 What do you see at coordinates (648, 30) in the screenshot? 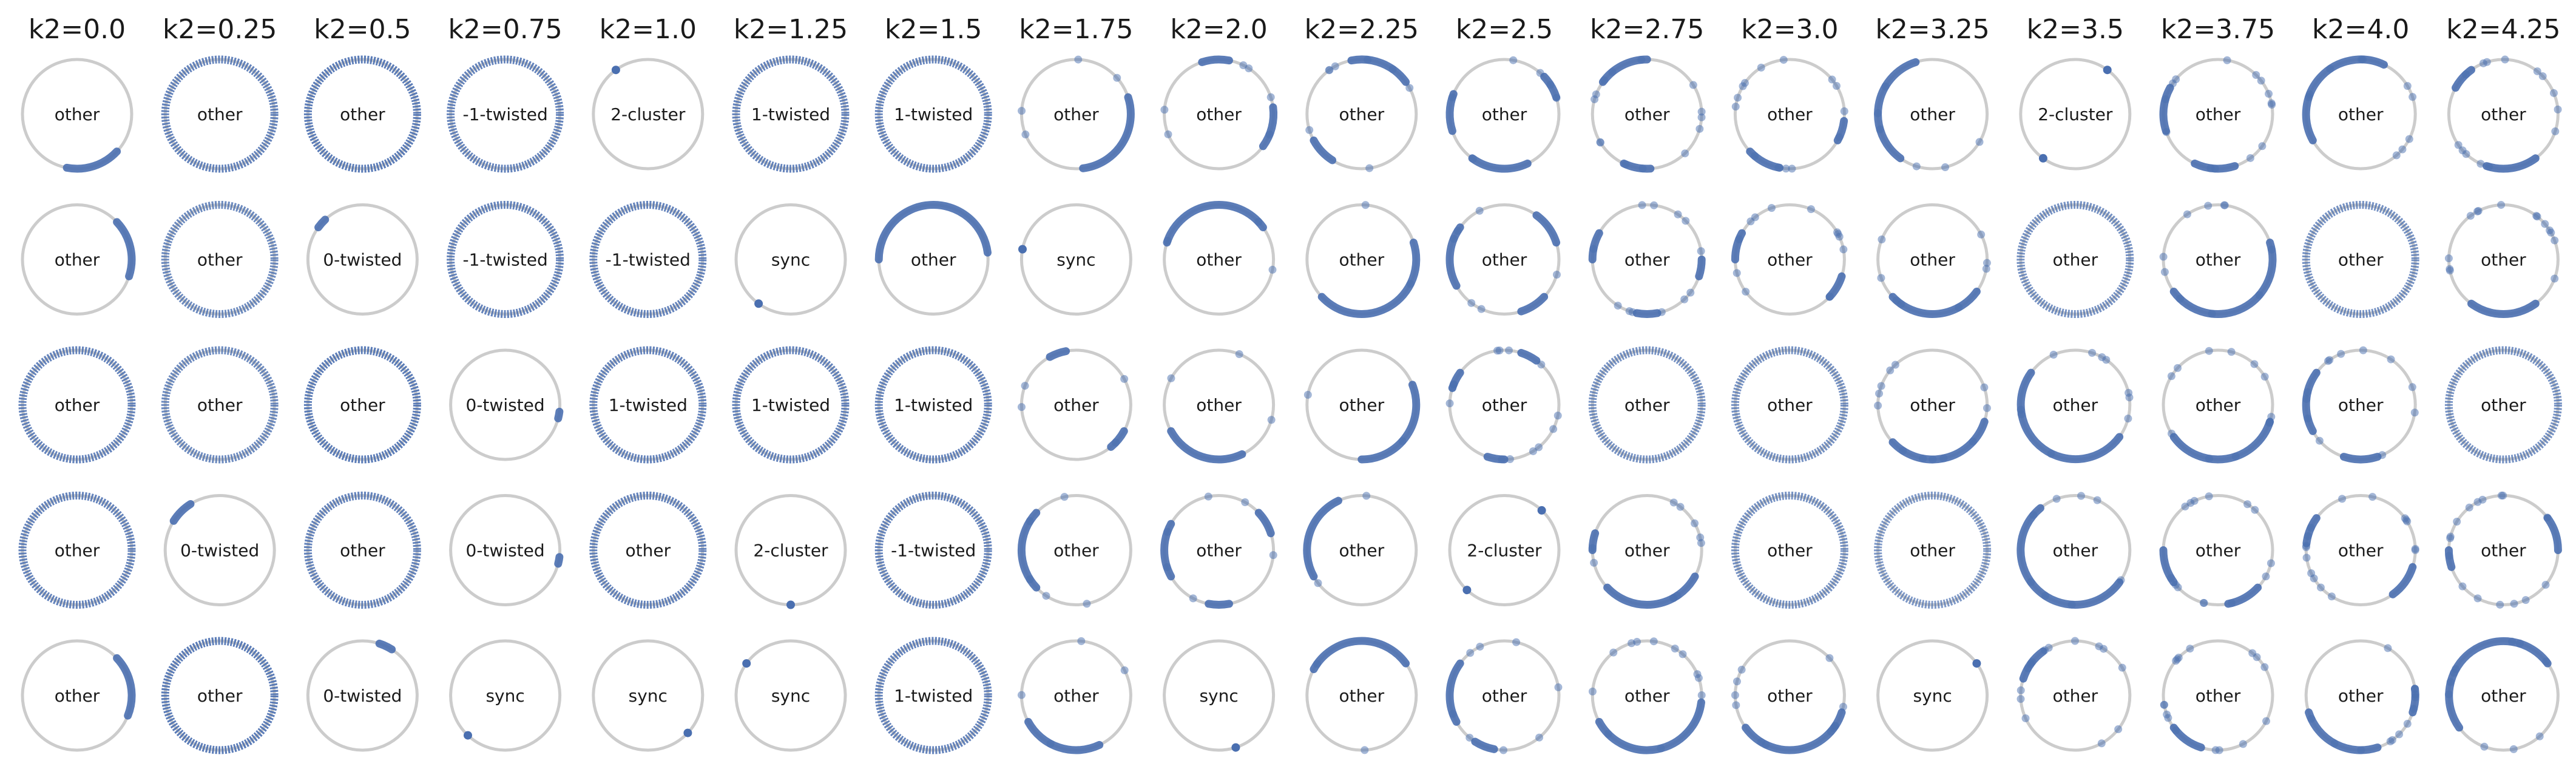
I see `column-title: k2=1.0` at bounding box center [648, 30].